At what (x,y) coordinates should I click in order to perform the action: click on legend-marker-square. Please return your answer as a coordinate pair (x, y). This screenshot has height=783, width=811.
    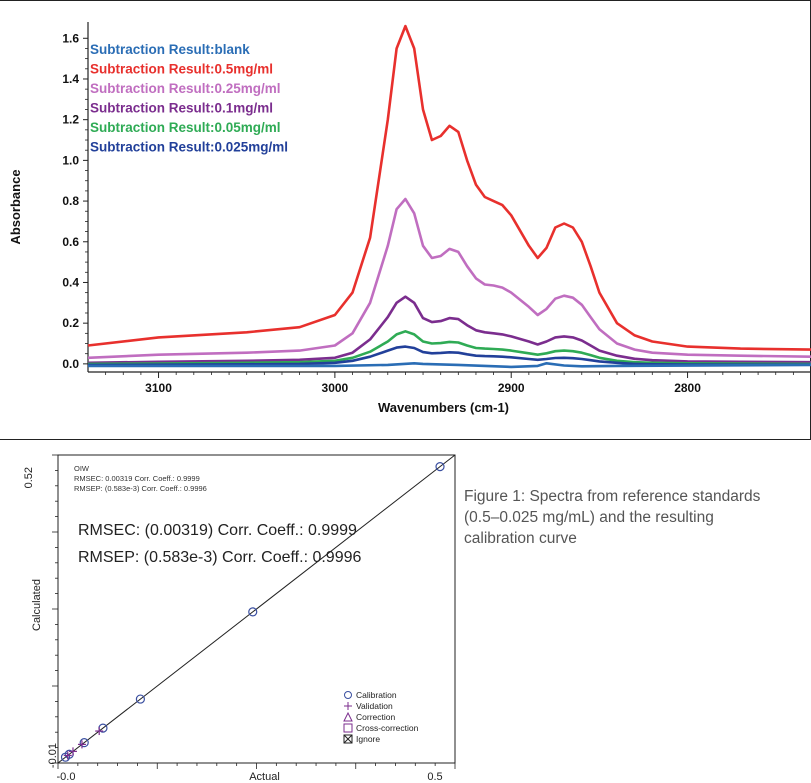
    Looking at the image, I should click on (348, 728).